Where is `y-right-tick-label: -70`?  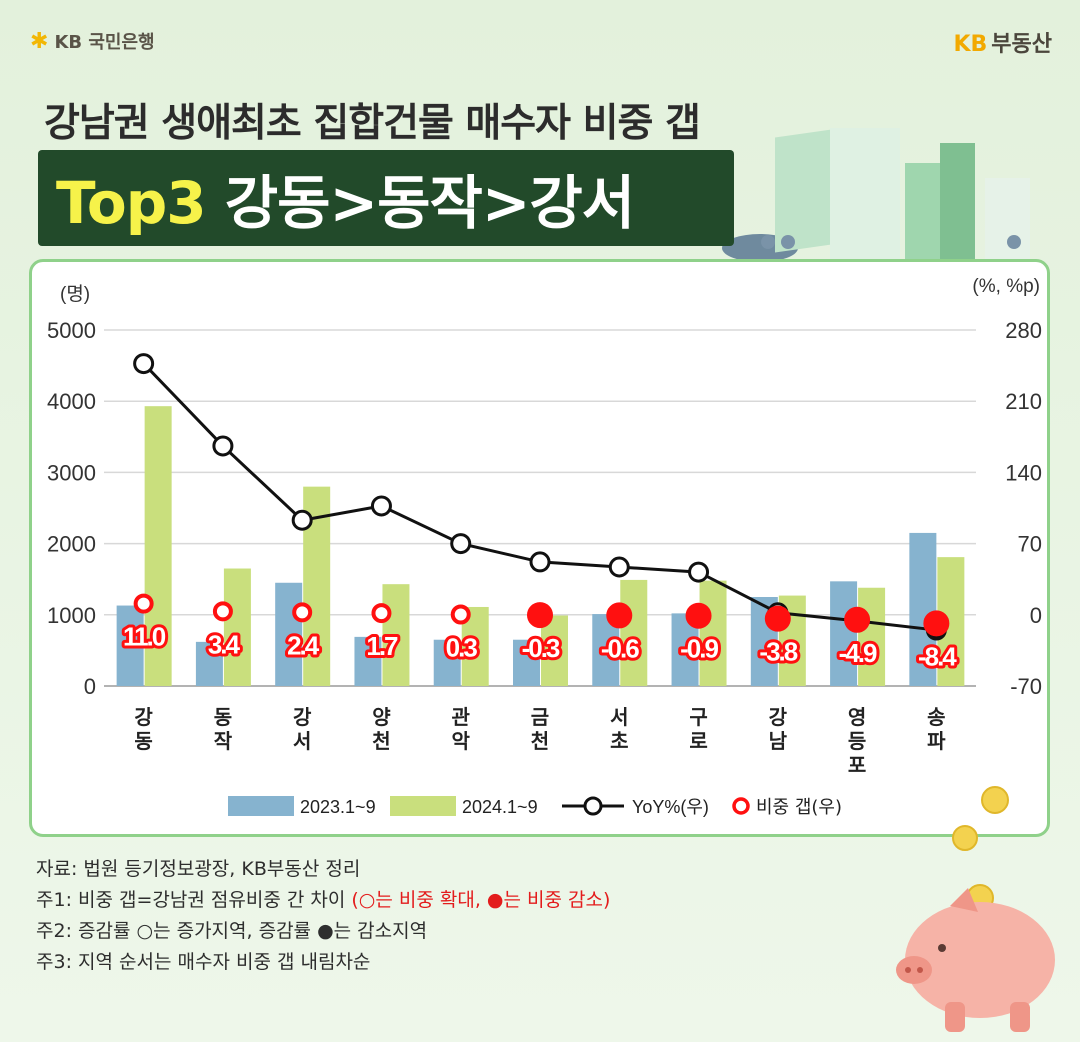 y-right-tick-label: -70 is located at coordinates (1026, 686).